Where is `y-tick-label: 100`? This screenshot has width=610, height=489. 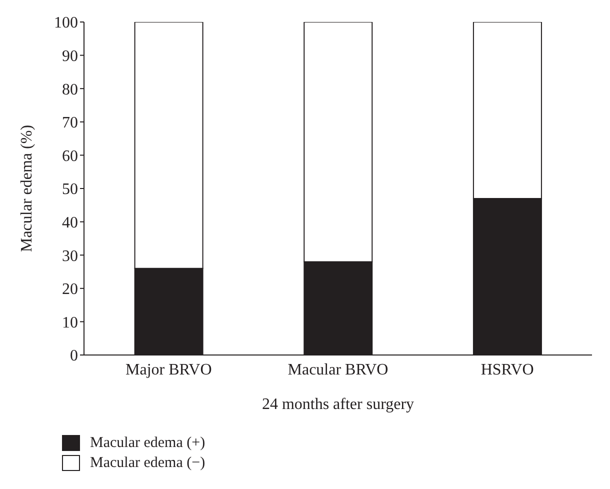
y-tick-label: 100 is located at coordinates (66, 23).